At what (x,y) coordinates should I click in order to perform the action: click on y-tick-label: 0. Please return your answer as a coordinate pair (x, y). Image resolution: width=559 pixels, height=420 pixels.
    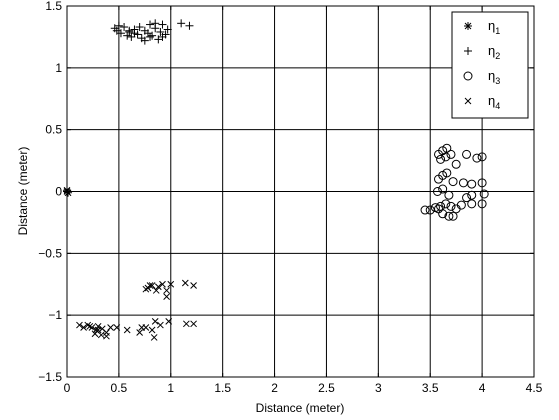
    Looking at the image, I should click on (58, 192).